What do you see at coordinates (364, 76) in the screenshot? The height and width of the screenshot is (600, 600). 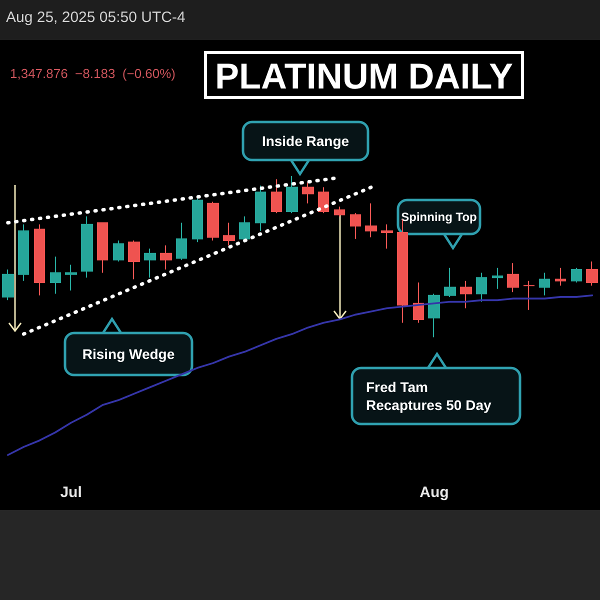 I see `chart-title: PLATINUM DAILY` at bounding box center [364, 76].